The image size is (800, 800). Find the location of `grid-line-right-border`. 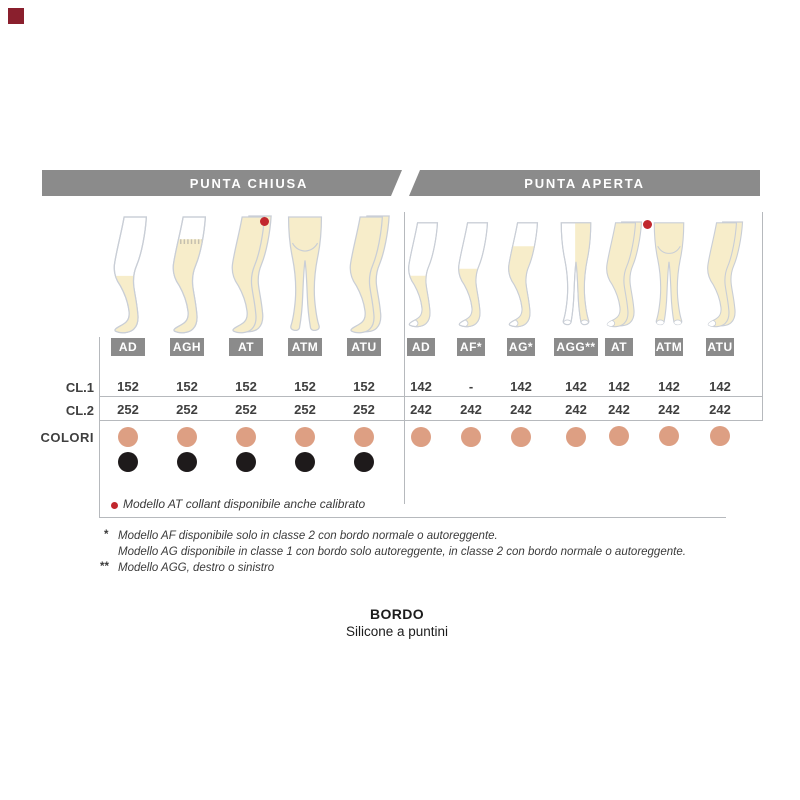

grid-line-right-border is located at coordinates (762, 316).